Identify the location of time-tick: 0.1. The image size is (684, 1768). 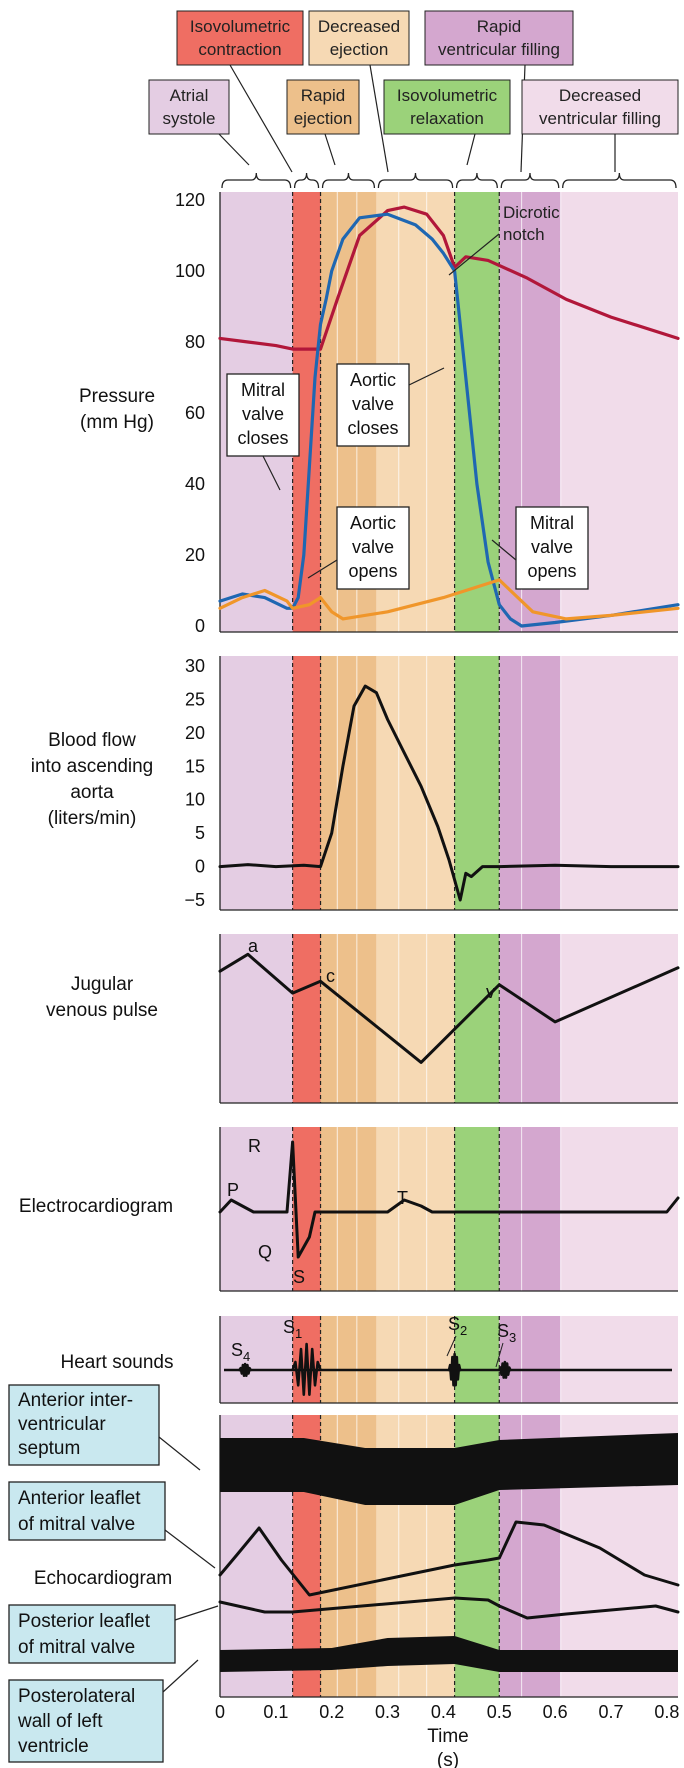
(275, 1712).